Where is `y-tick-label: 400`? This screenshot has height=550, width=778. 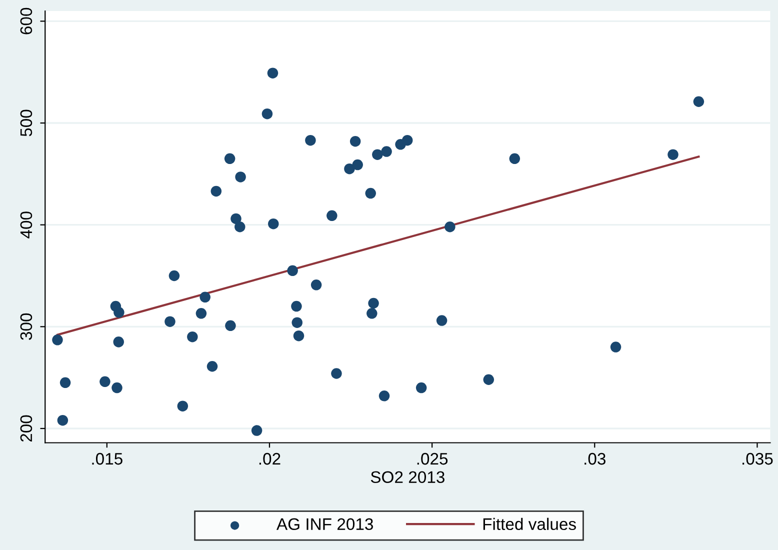 y-tick-label: 400 is located at coordinates (26, 225).